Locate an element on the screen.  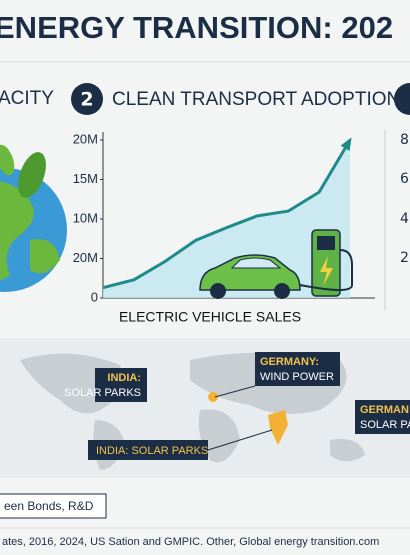
section-number: 2 is located at coordinates (86, 100).